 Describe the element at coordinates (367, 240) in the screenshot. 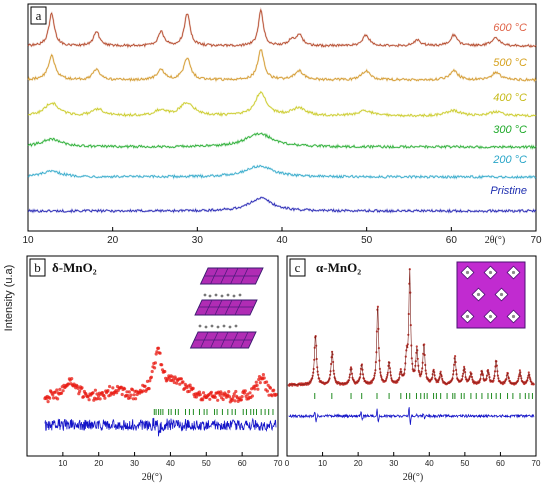

I see `panel-a-x-tick-label-4: 50` at that location.